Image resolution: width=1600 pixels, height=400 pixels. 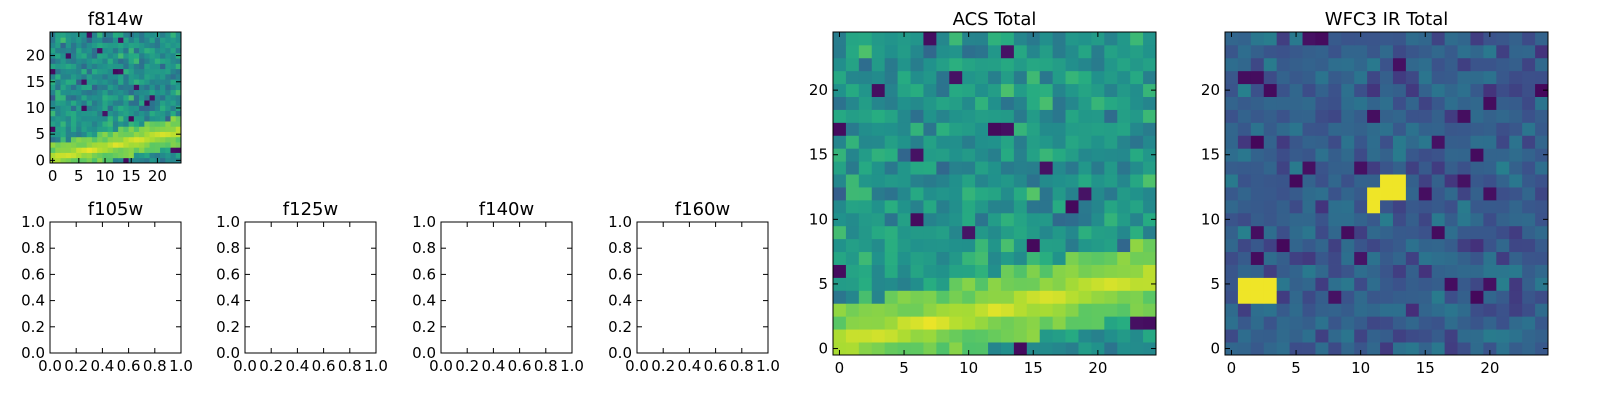 I want to click on y-tick-label: 0.0, so click(x=33, y=353).